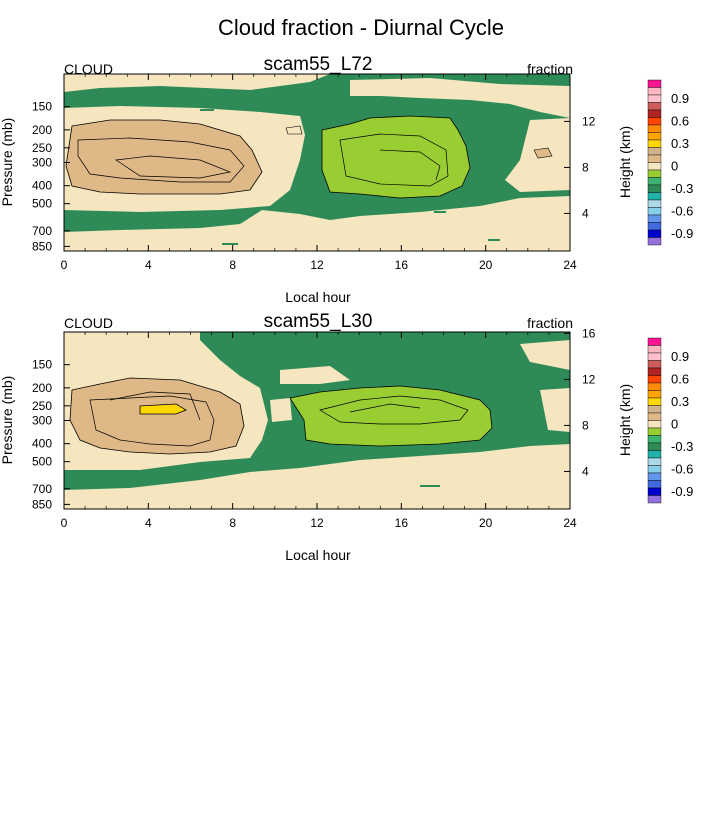 The image size is (722, 830). What do you see at coordinates (555, 410) in the screenshot?
I see `panel-2-zero-right` at bounding box center [555, 410].